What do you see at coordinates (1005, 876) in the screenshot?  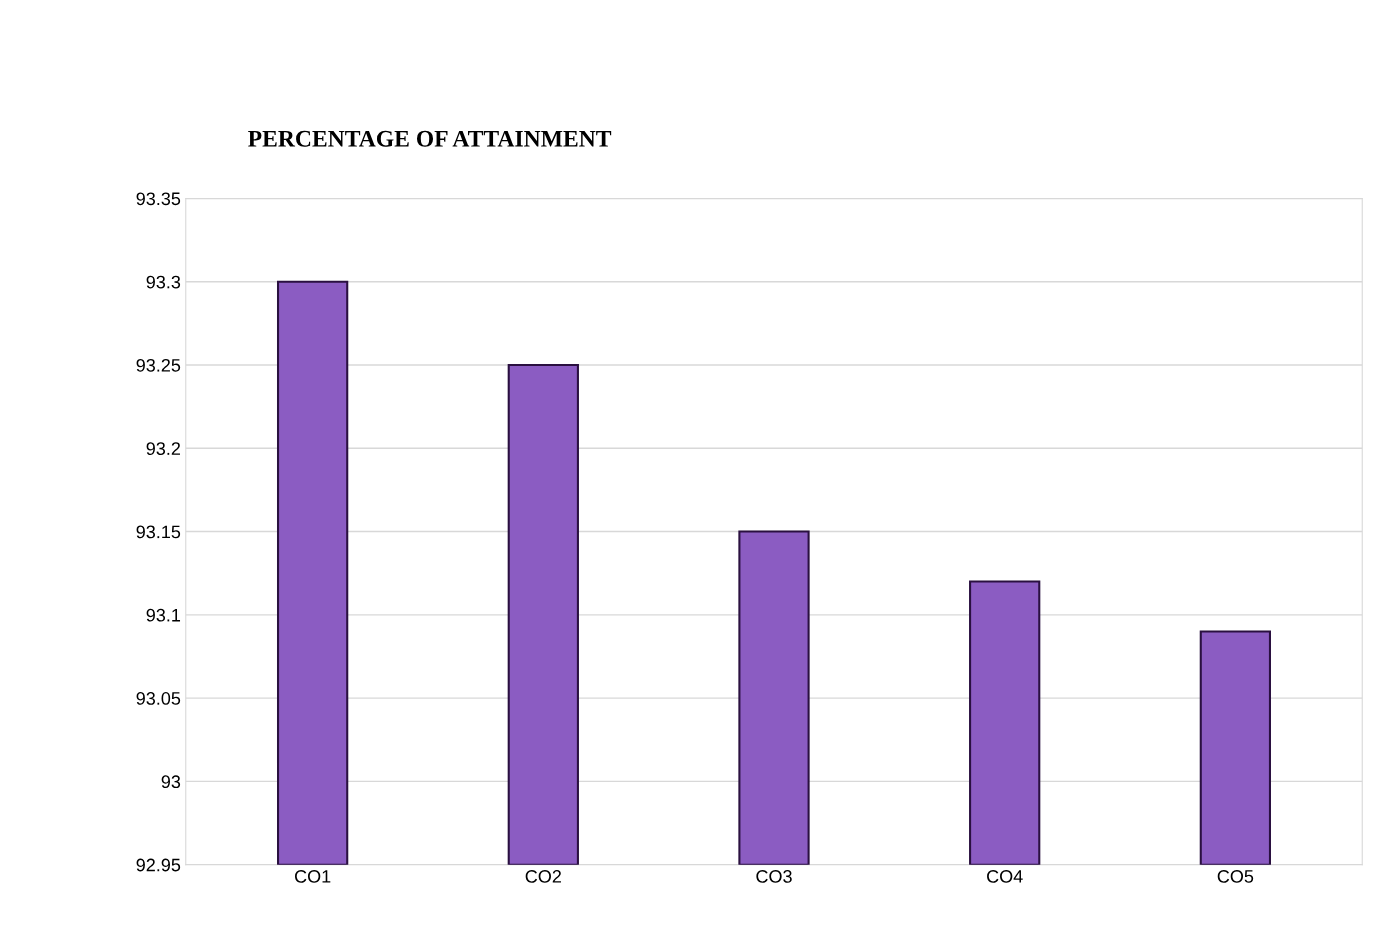 I see `x-tick-label: CO4` at bounding box center [1005, 876].